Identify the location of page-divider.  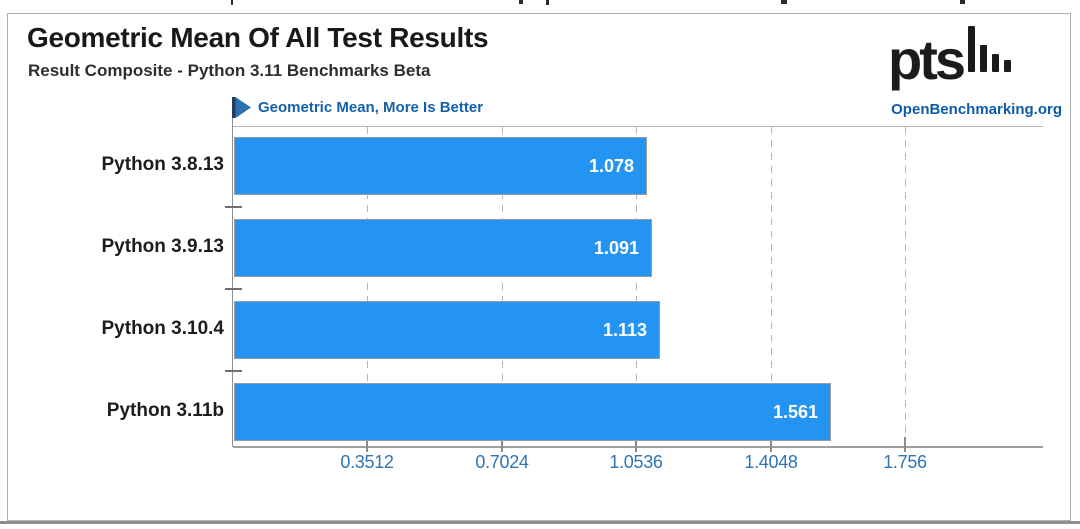
(540, 522).